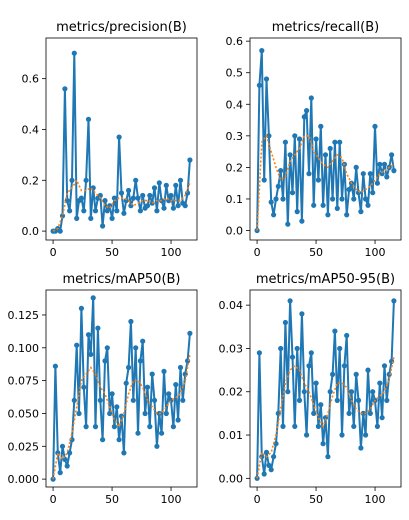 This screenshot has height=520, width=409. I want to click on subplot-title: metrics/mAP50(B), so click(121, 279).